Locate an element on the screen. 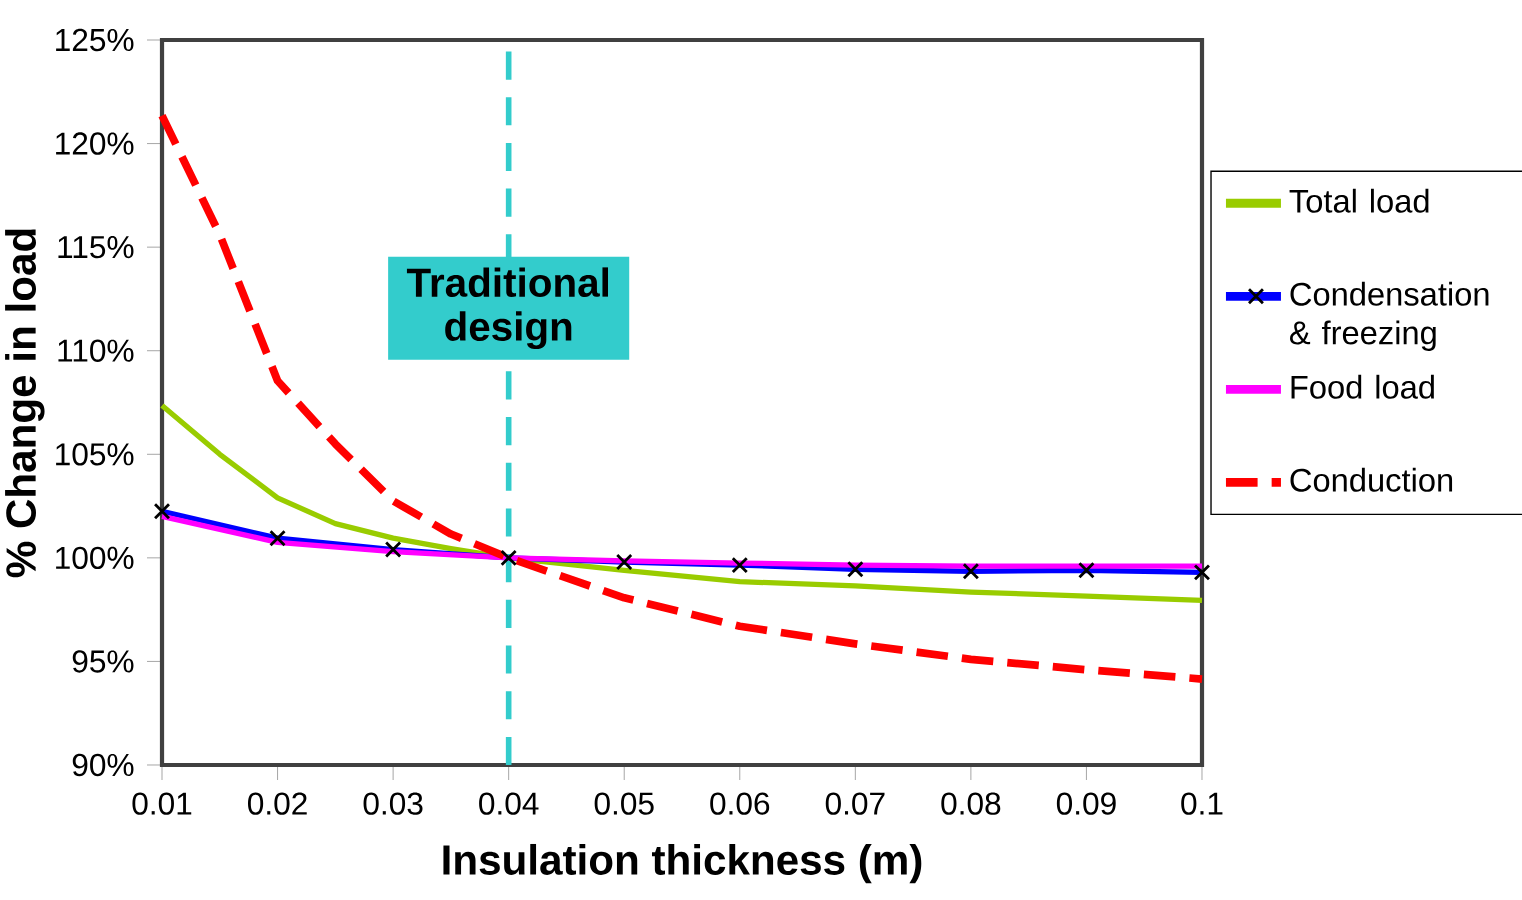 Image resolution: width=1522 pixels, height=900 pixels. ref-line-label: Traditional design is located at coordinates (507, 308).